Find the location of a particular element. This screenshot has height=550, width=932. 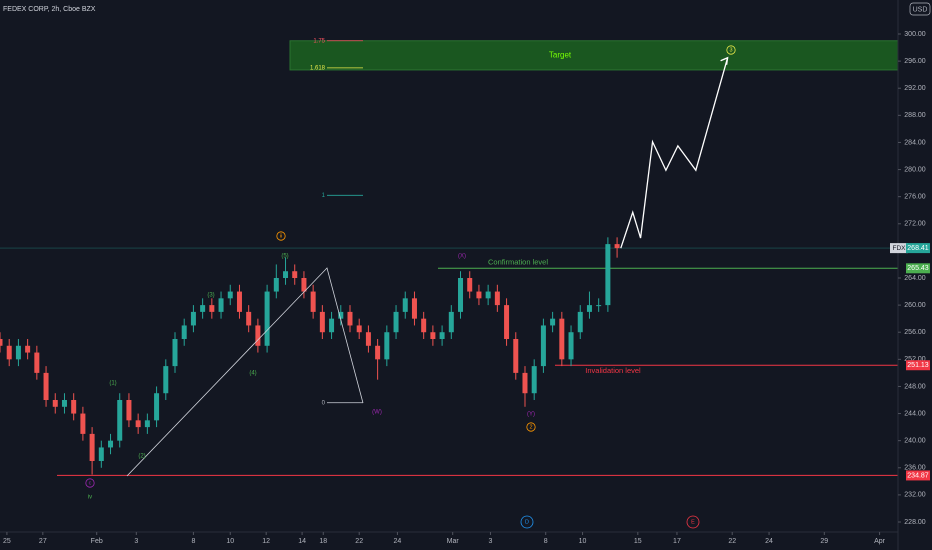

projection-path is located at coordinates (674, 153).